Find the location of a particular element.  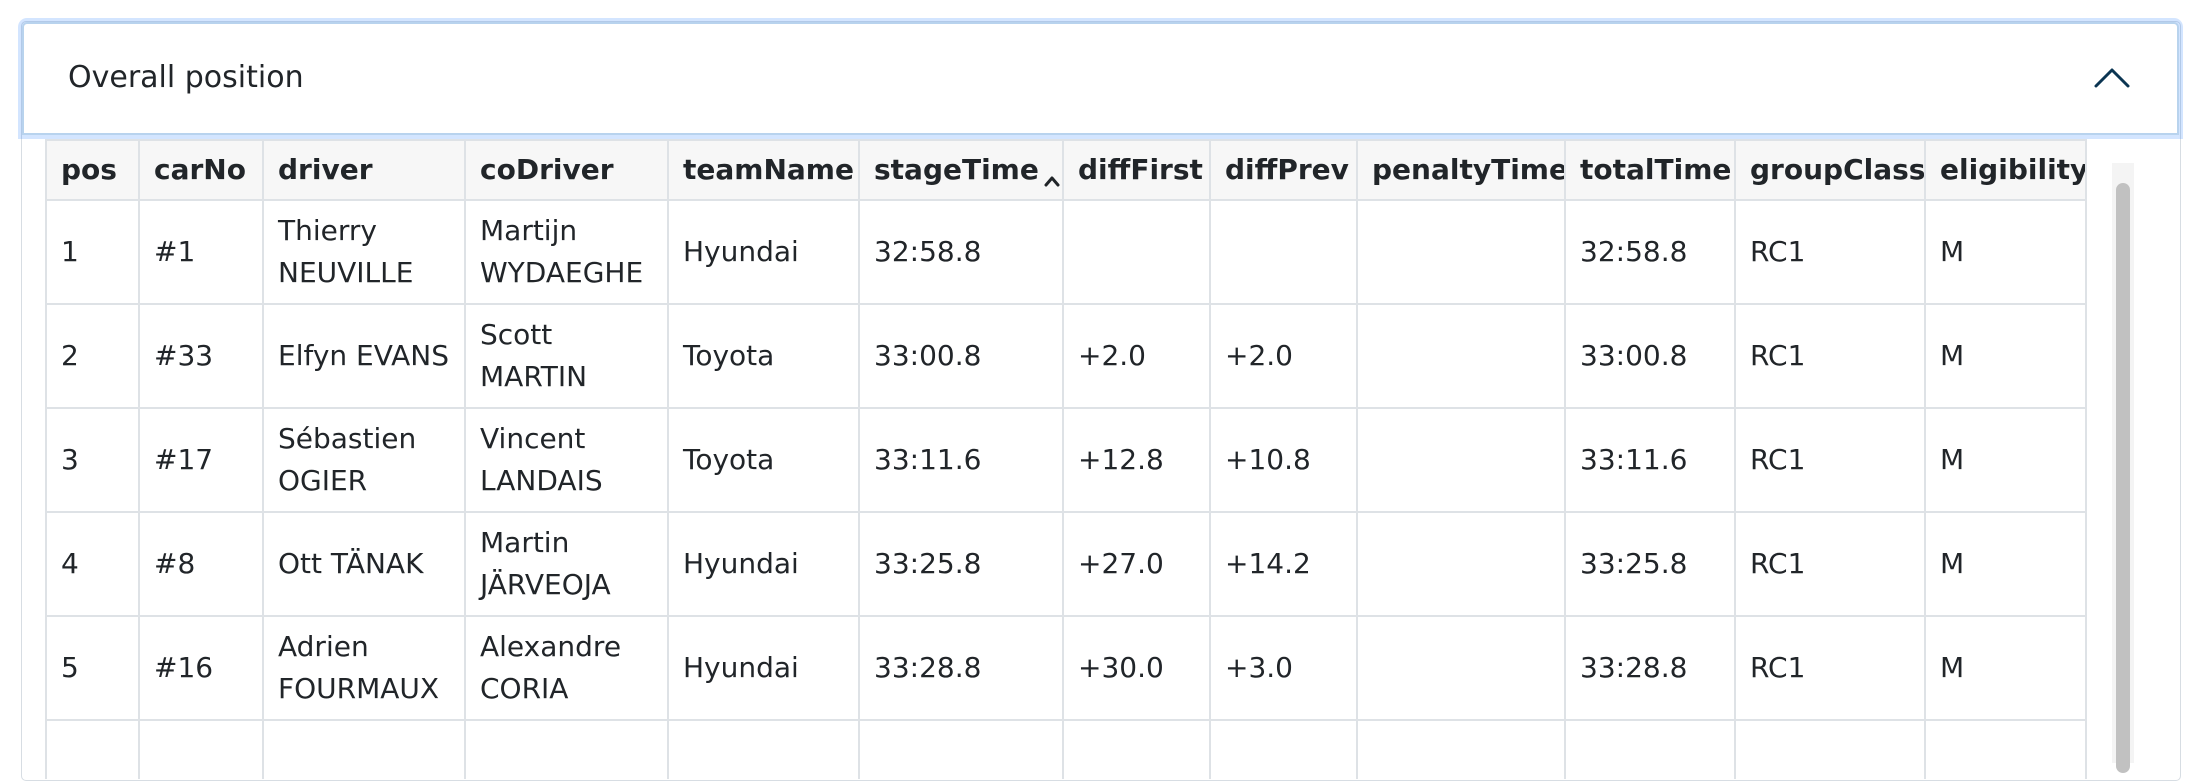

panel-header-toggle: Overall position is located at coordinates (1100, 78).